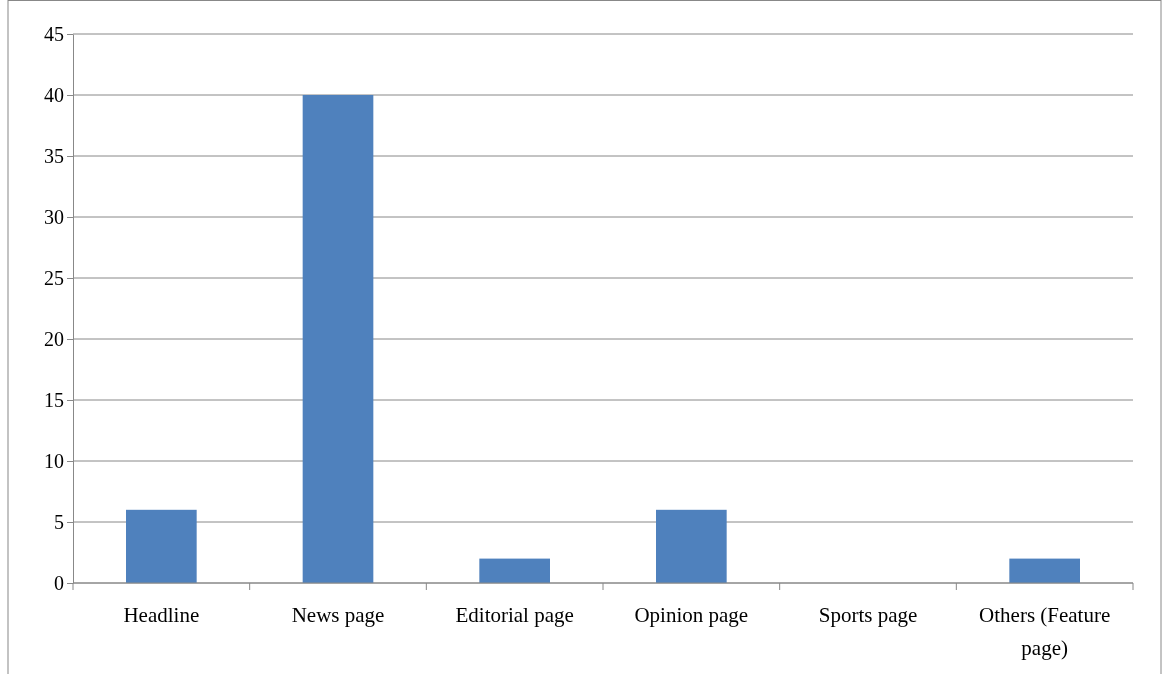  Describe the element at coordinates (59, 582) in the screenshot. I see `y-tick-label: 0` at that location.